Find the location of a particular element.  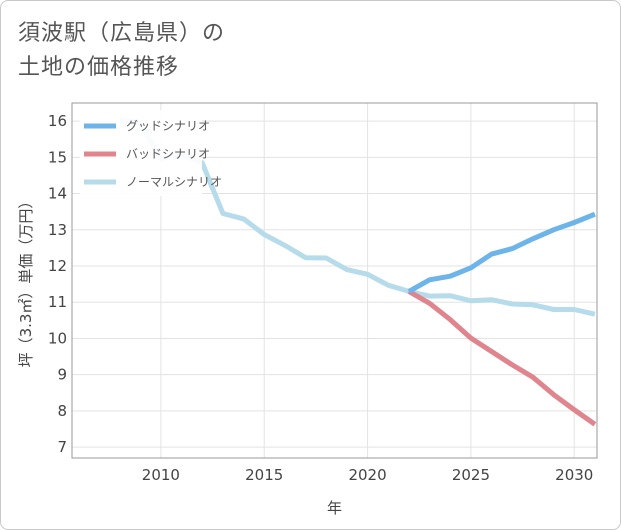

chart-title: 須波駅（広島県）の 土地の価格推移 is located at coordinates (121, 51).